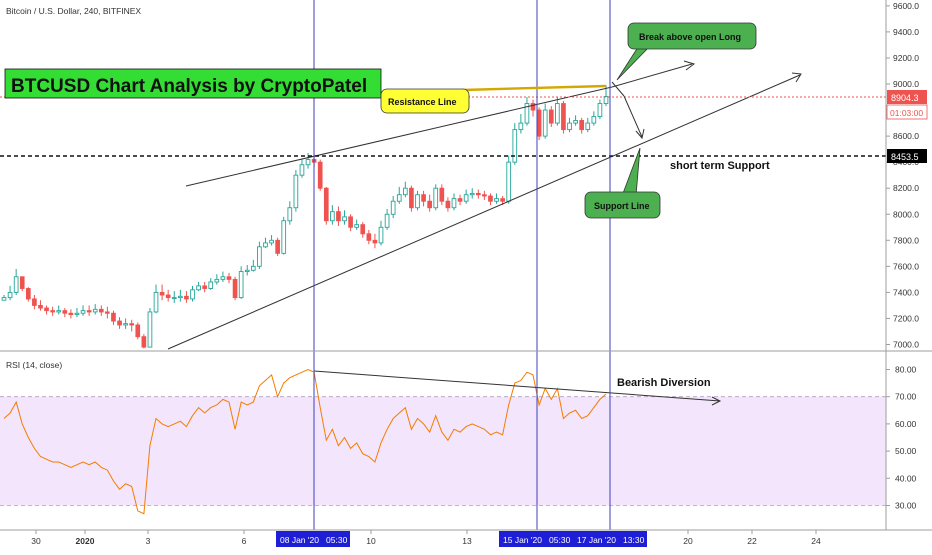 The height and width of the screenshot is (555, 932). What do you see at coordinates (652, 75) in the screenshot?
I see `resistance-extension-arrow` at bounding box center [652, 75].